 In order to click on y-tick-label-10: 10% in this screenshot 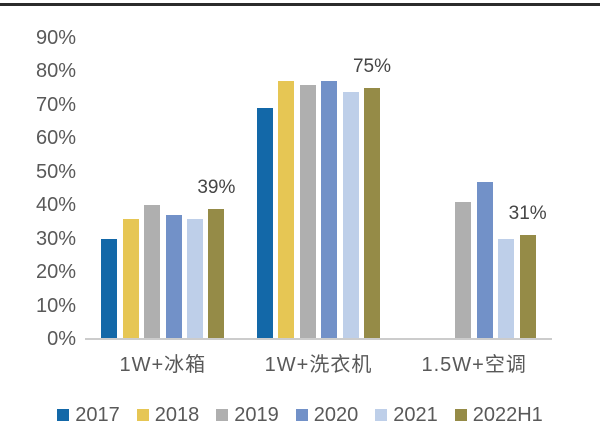, I will do `click(55, 305)`.